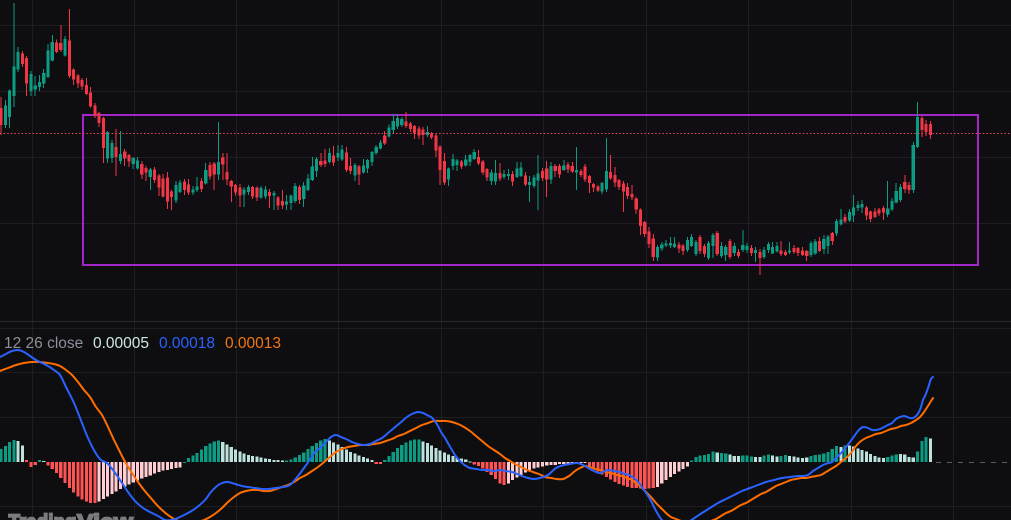 This screenshot has height=520, width=1011. What do you see at coordinates (253, 343) in the screenshot?
I see `svg-text: 0.00013` at bounding box center [253, 343].